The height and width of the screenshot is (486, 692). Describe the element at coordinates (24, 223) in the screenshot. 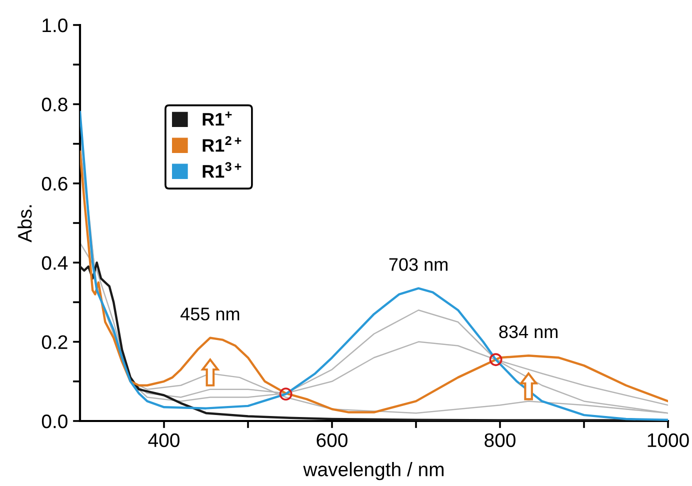

I see `y-axis-title: Abs.` at that location.